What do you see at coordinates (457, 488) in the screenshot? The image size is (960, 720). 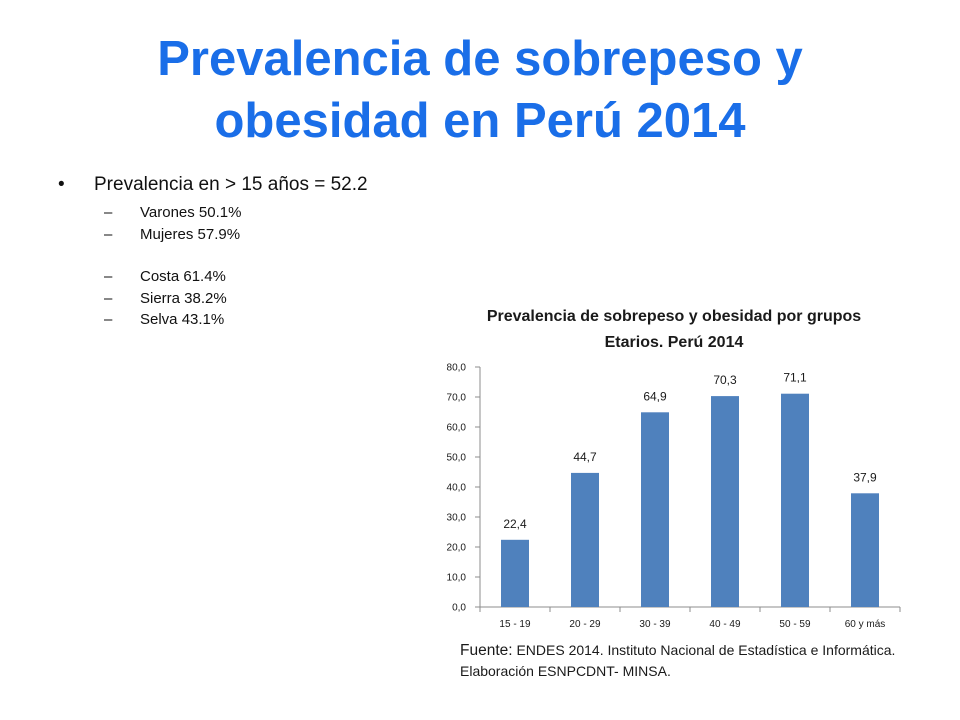 I see `y-tick-label: 40,0` at bounding box center [457, 488].